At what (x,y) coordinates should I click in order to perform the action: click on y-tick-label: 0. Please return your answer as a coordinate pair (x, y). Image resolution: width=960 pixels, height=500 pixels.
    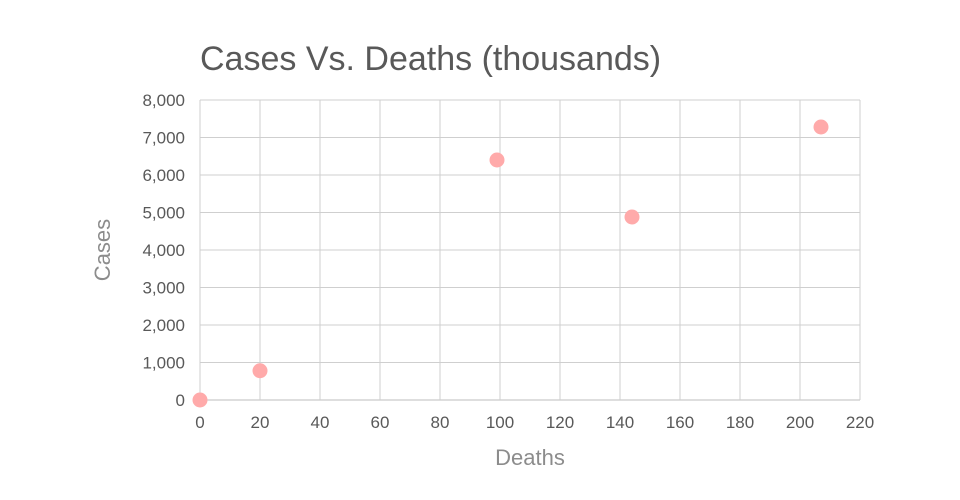
    Looking at the image, I should click on (180, 400).